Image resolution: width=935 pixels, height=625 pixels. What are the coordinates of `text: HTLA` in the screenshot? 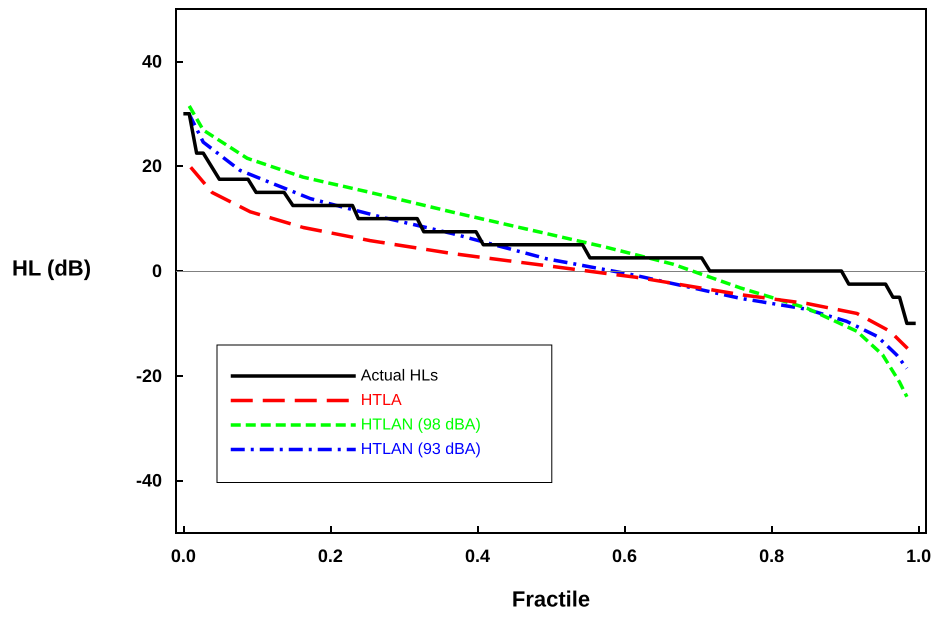 It's located at (381, 400).